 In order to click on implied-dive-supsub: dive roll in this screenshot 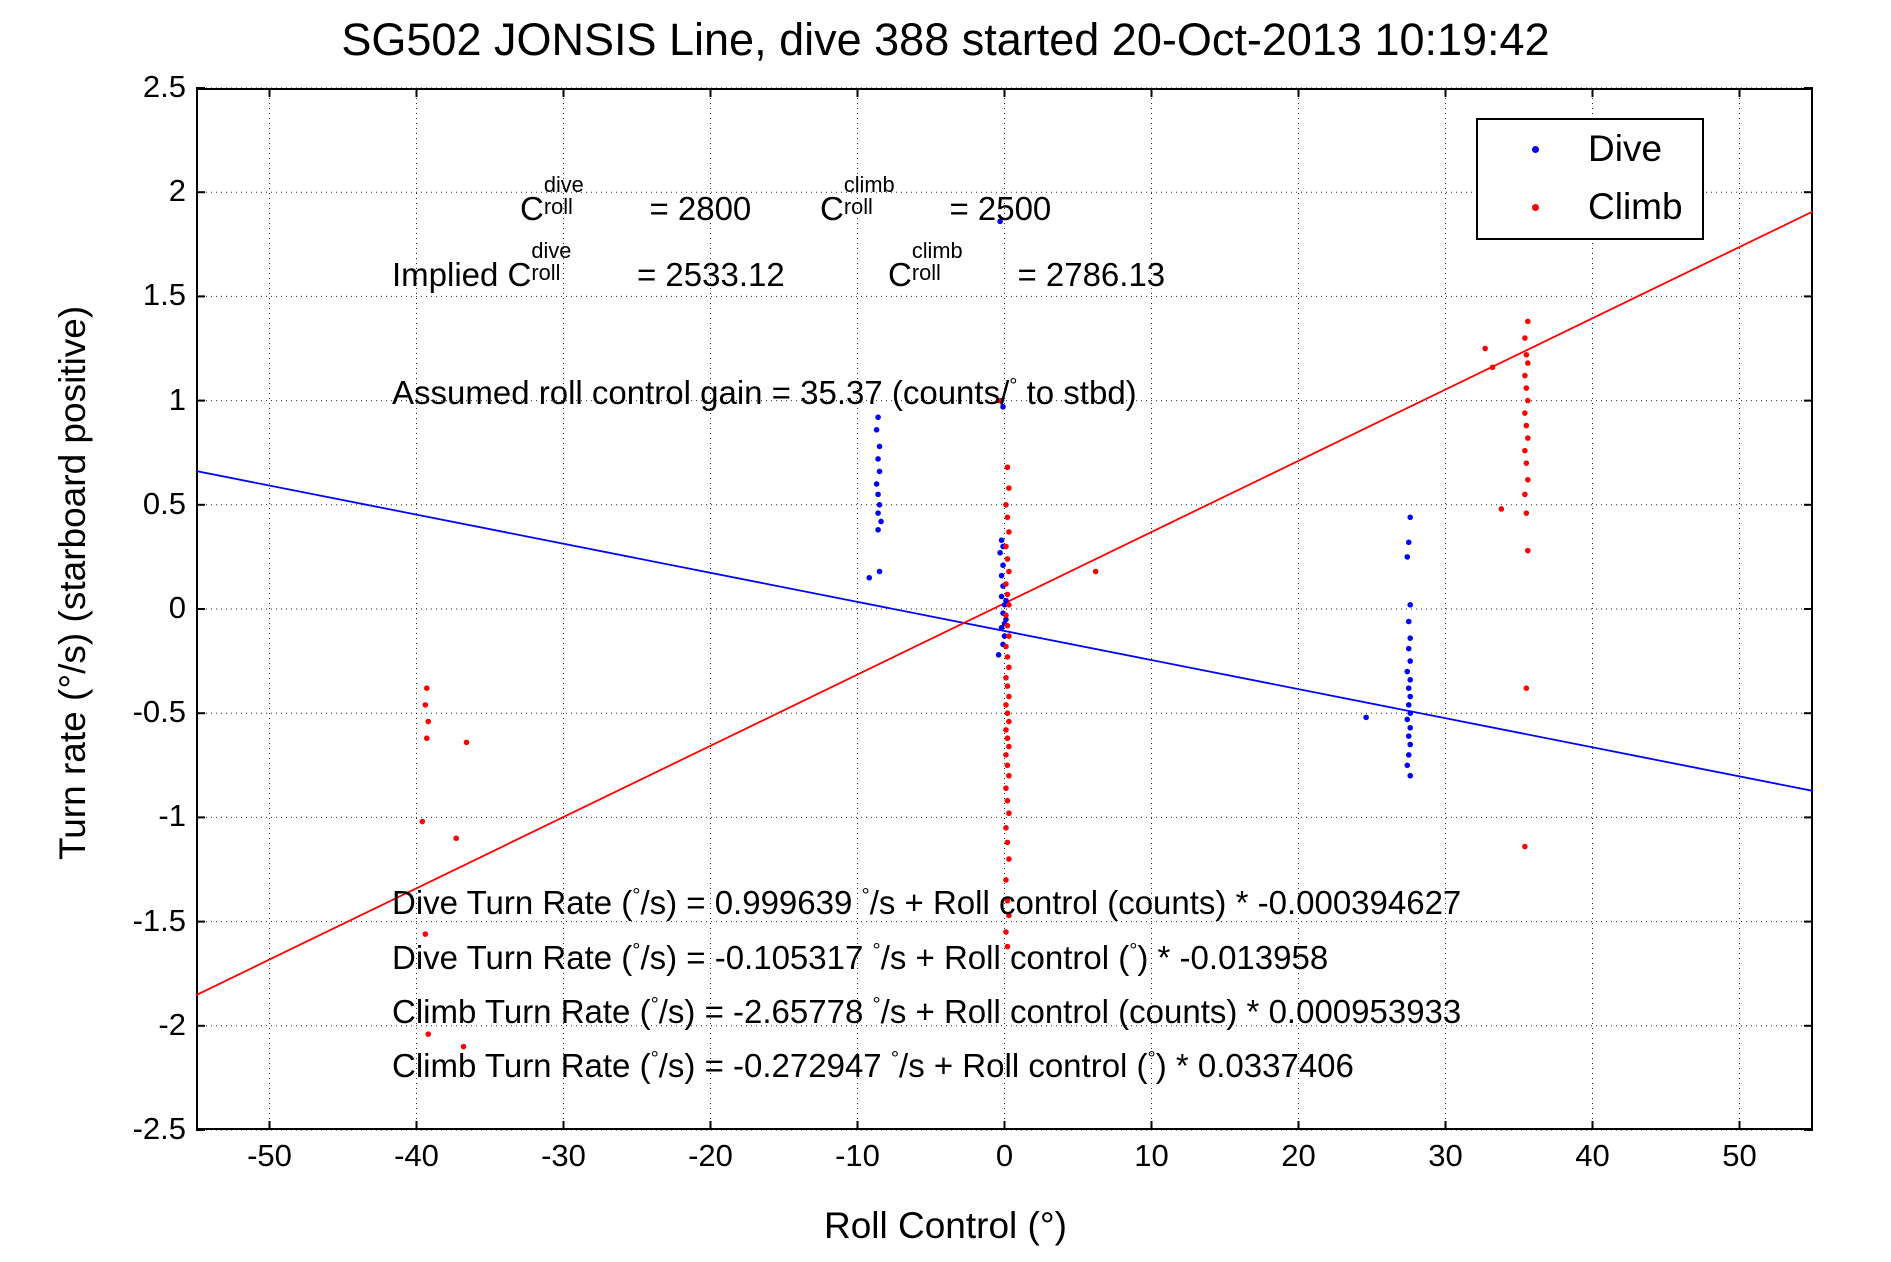, I will do `click(584, 262)`.